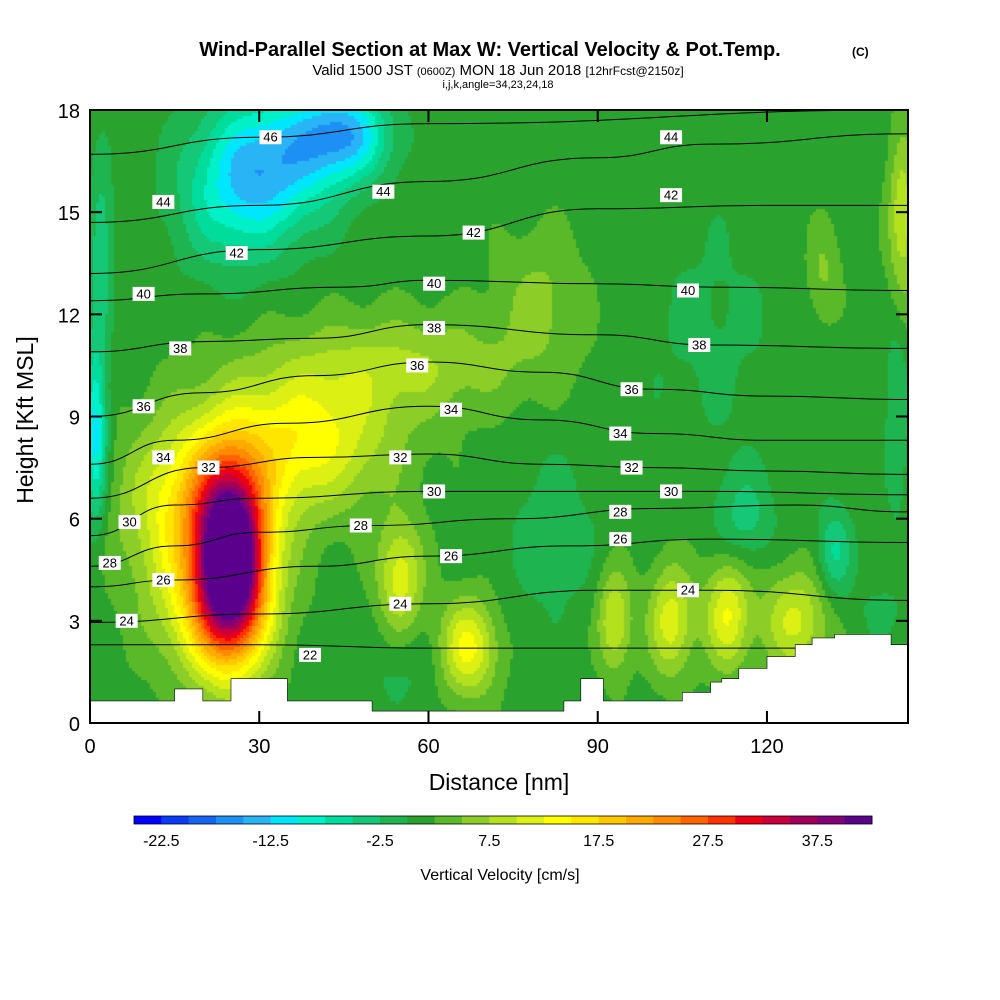 Image resolution: width=1000 pixels, height=1000 pixels. What do you see at coordinates (74, 623) in the screenshot?
I see `y-tick-label: 3` at bounding box center [74, 623].